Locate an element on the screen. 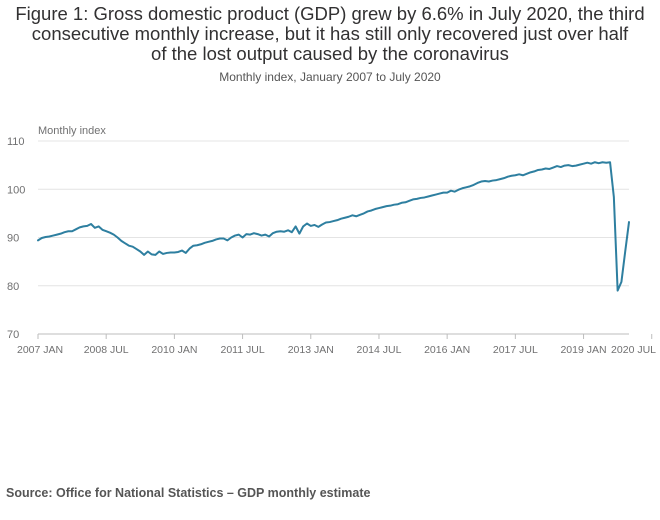  y-axis-label: Monthly index is located at coordinates (72, 131).